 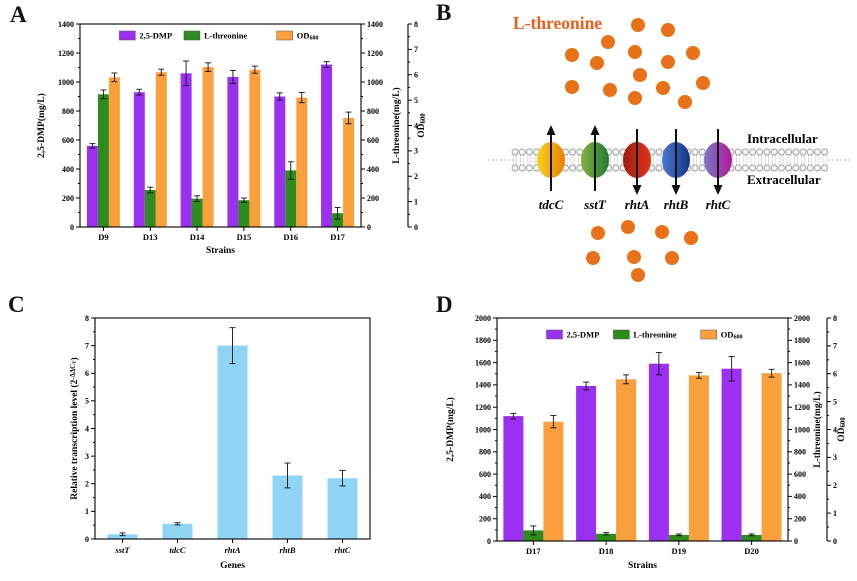 What do you see at coordinates (835, 374) in the screenshot?
I see `axis-tick-label: 6` at bounding box center [835, 374].